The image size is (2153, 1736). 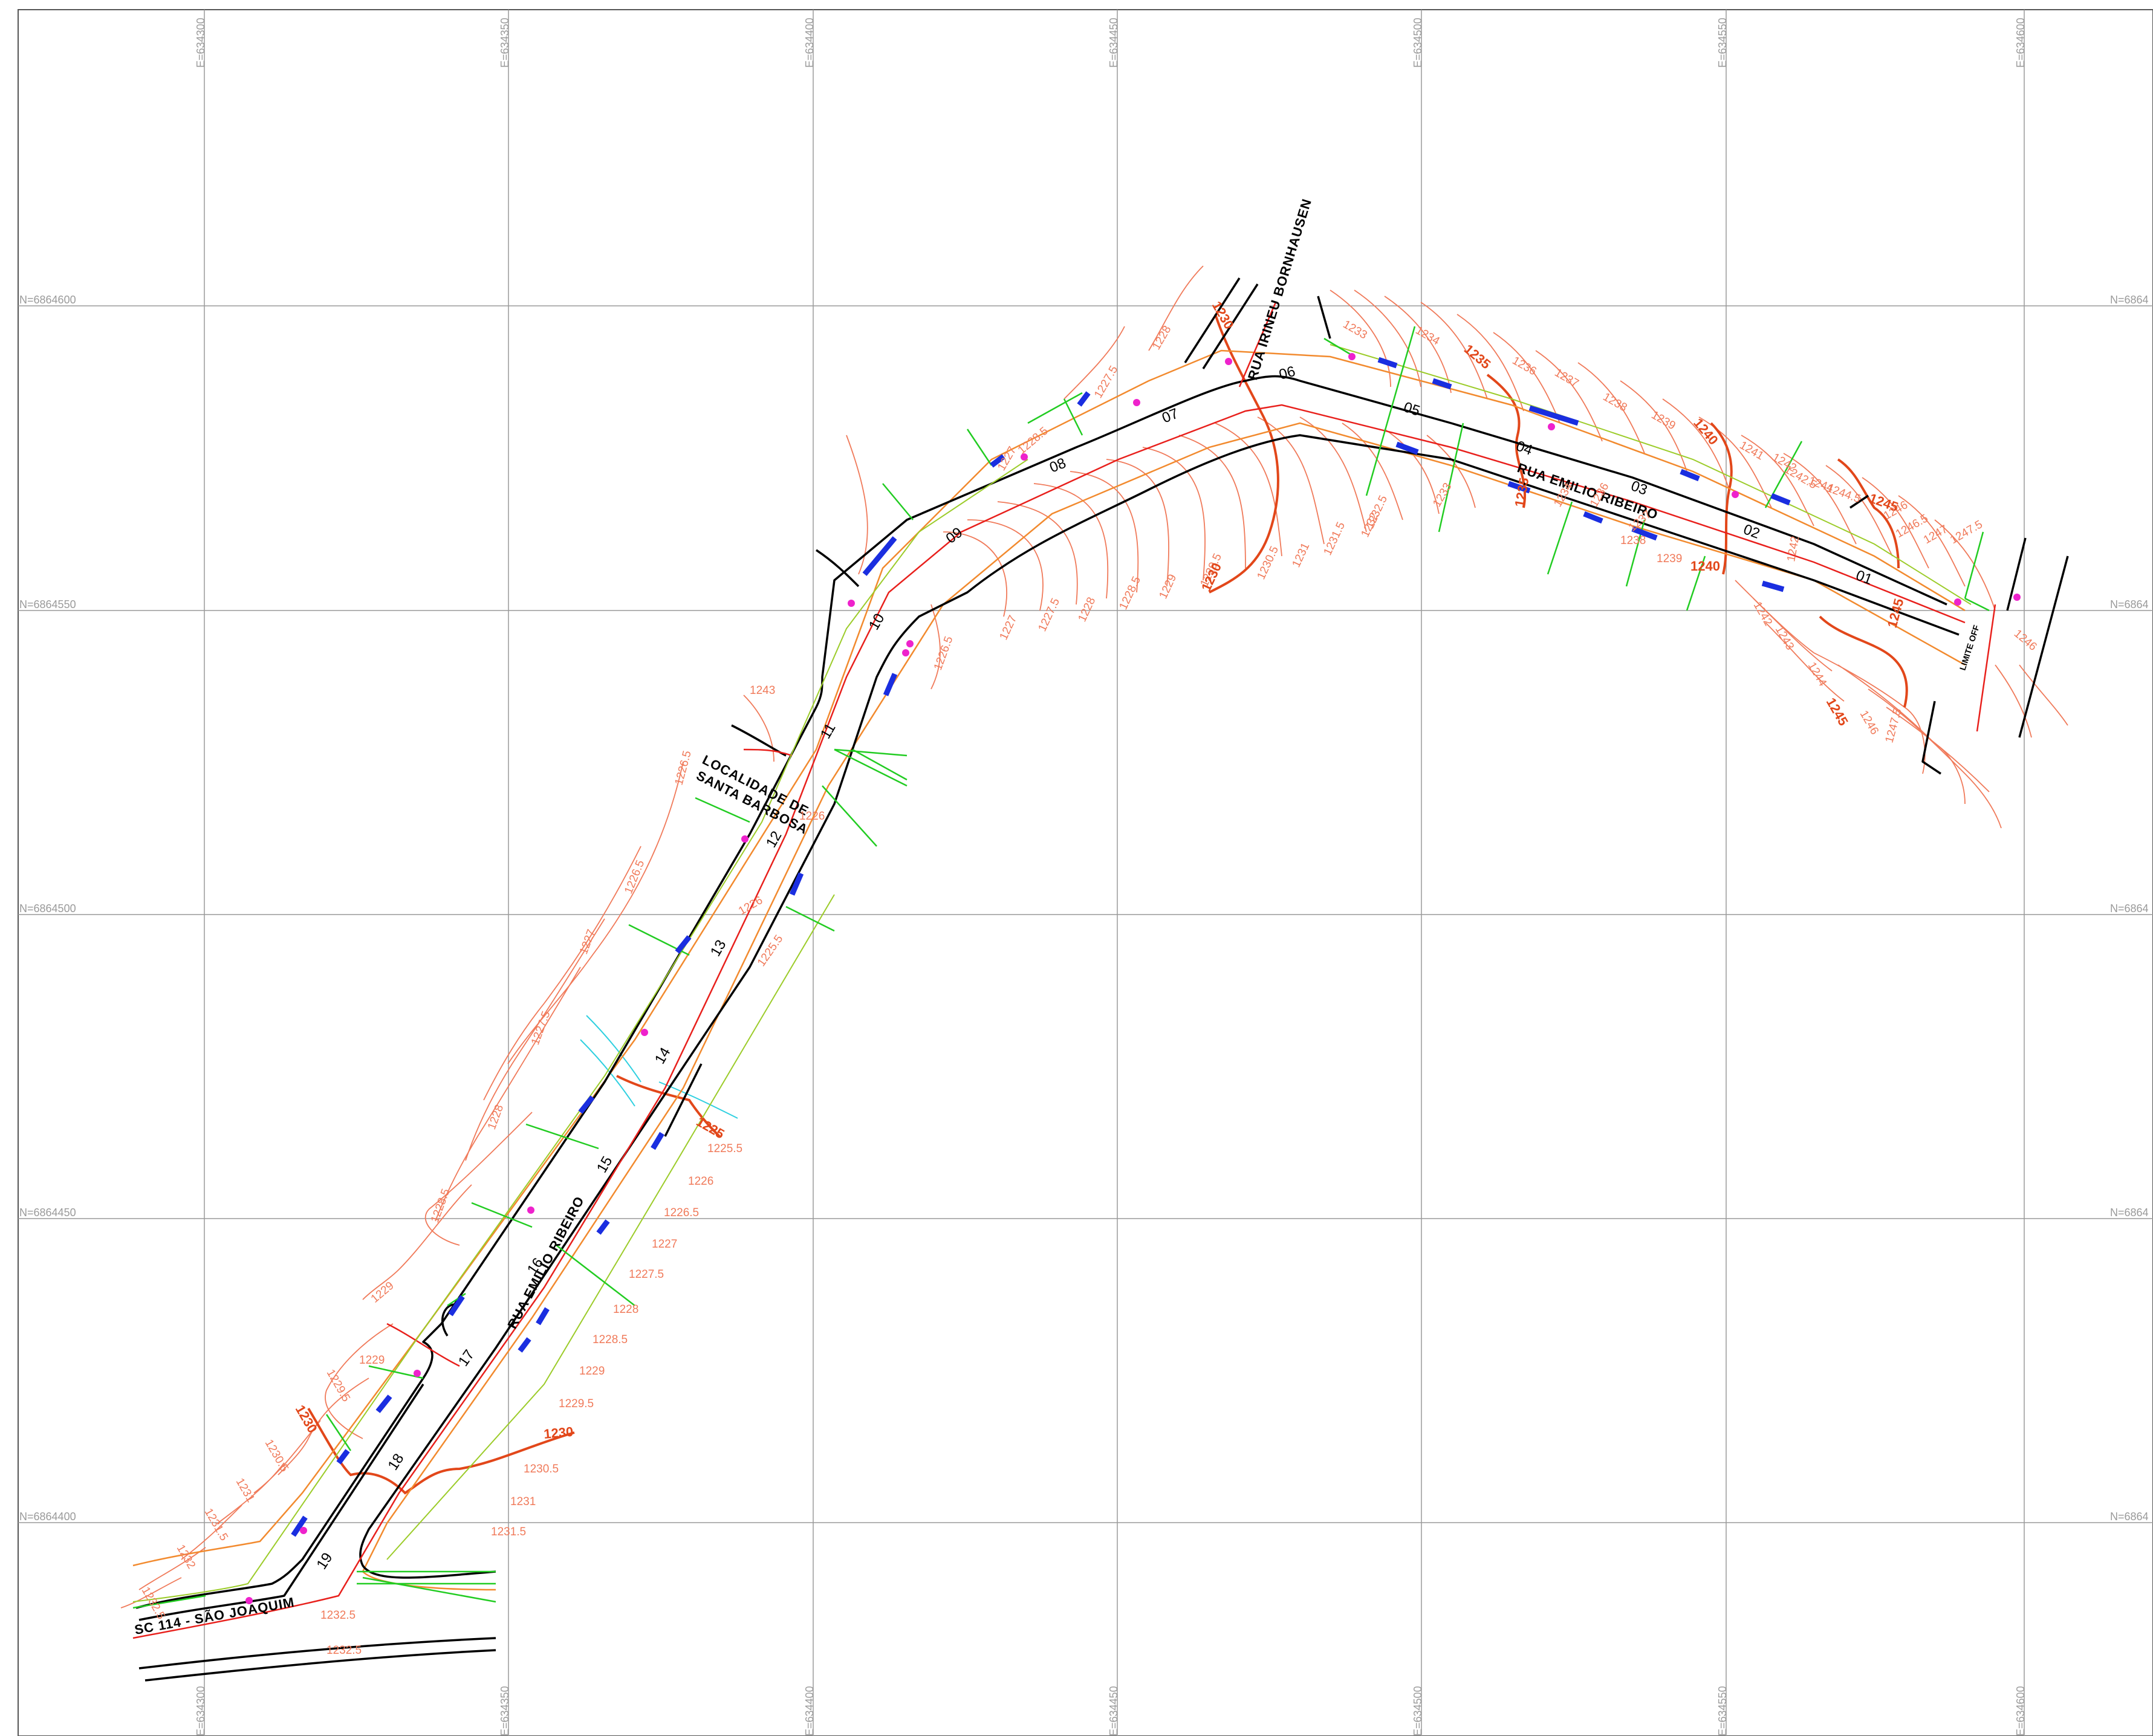 What do you see at coordinates (1784, 638) in the screenshot?
I see `contour-label: 1243` at bounding box center [1784, 638].